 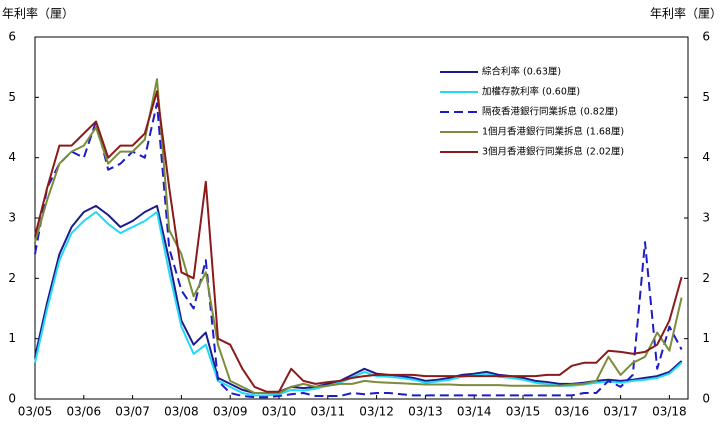 What do you see at coordinates (12, 37) in the screenshot?
I see `y-tick-label: 6` at bounding box center [12, 37].